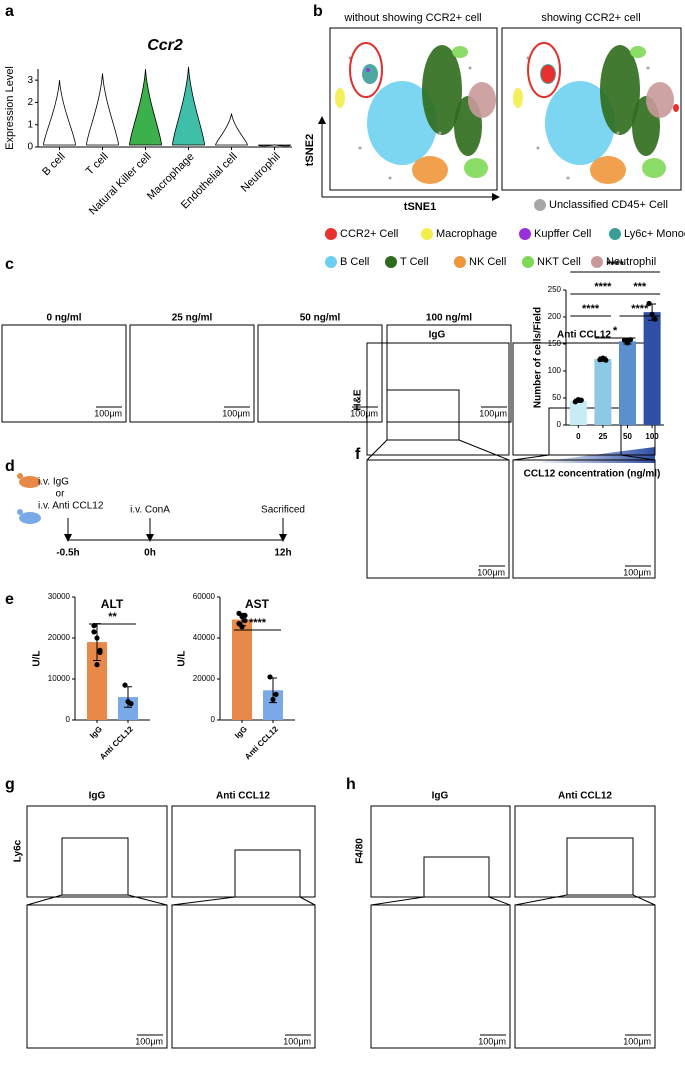 Image resolution: width=685 pixels, height=1069 pixels. What do you see at coordinates (320, 318) in the screenshot?
I see `label: 50 ng/ml` at bounding box center [320, 318].